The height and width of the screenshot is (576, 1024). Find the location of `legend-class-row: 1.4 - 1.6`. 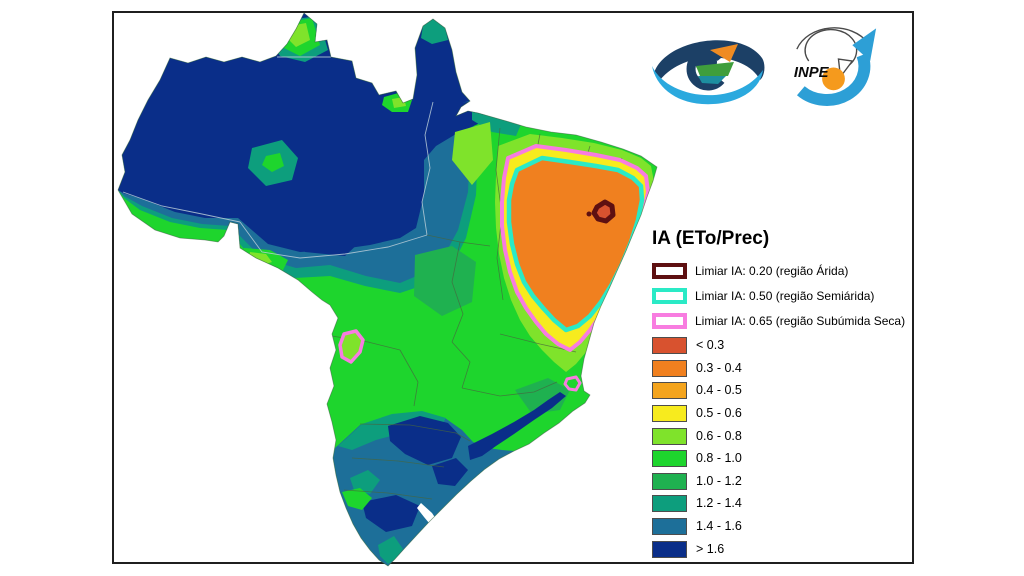

legend-class-row: 1.4 - 1.6 is located at coordinates (697, 526).